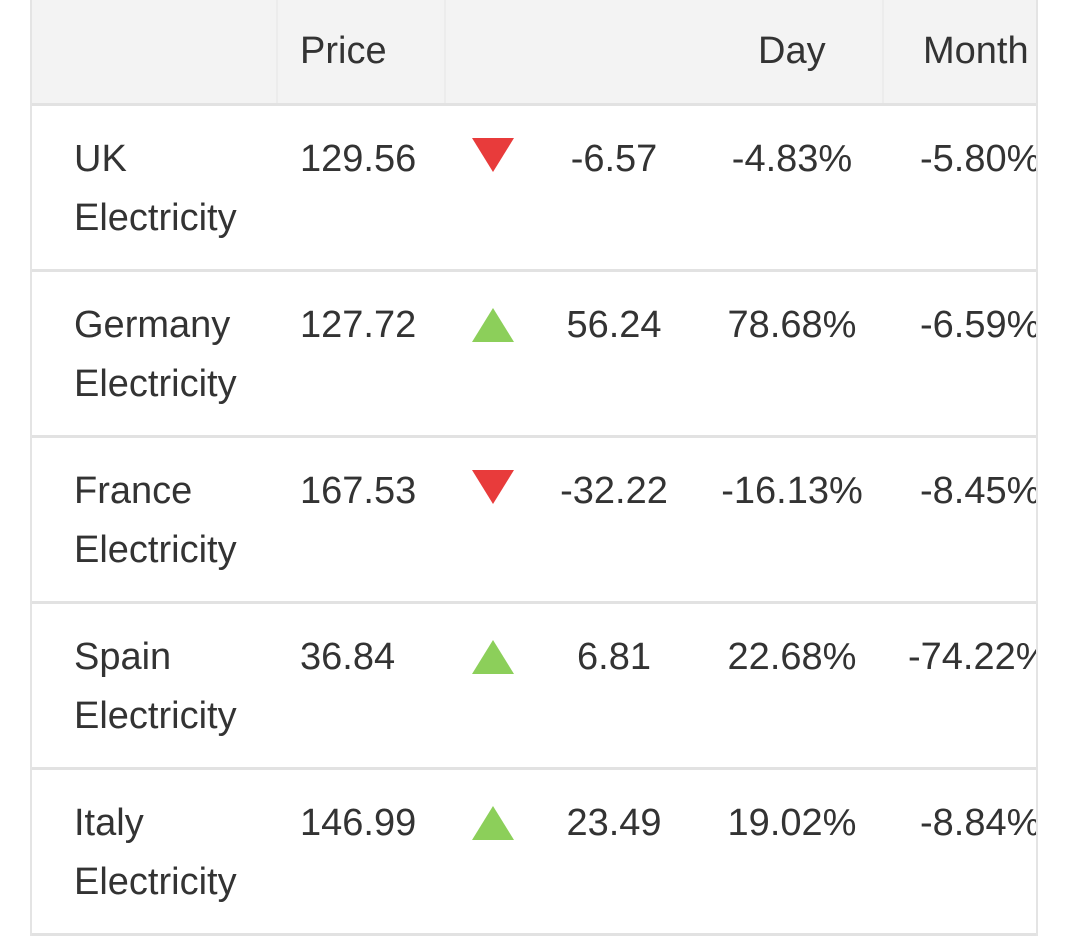 Image resolution: width=1080 pixels, height=936 pixels. What do you see at coordinates (792, 657) in the screenshot?
I see `day-percent: 22.68%` at bounding box center [792, 657].